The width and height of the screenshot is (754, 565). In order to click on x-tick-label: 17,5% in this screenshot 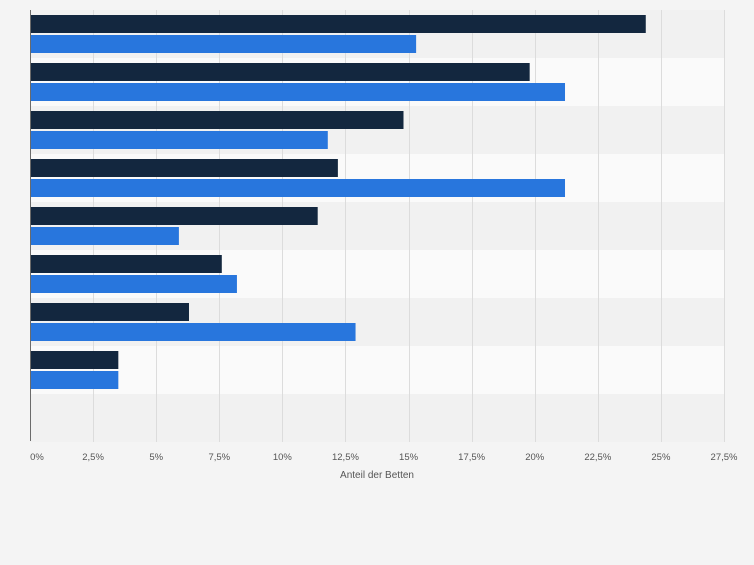, I will do `click(471, 457)`.